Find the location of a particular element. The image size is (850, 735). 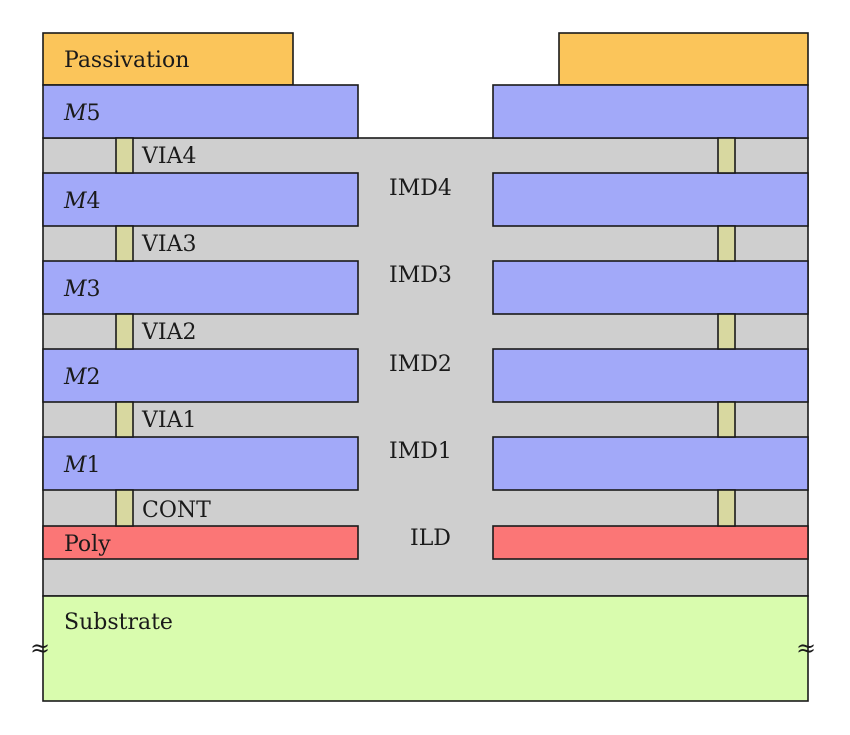

via2-right is located at coordinates (726, 331).